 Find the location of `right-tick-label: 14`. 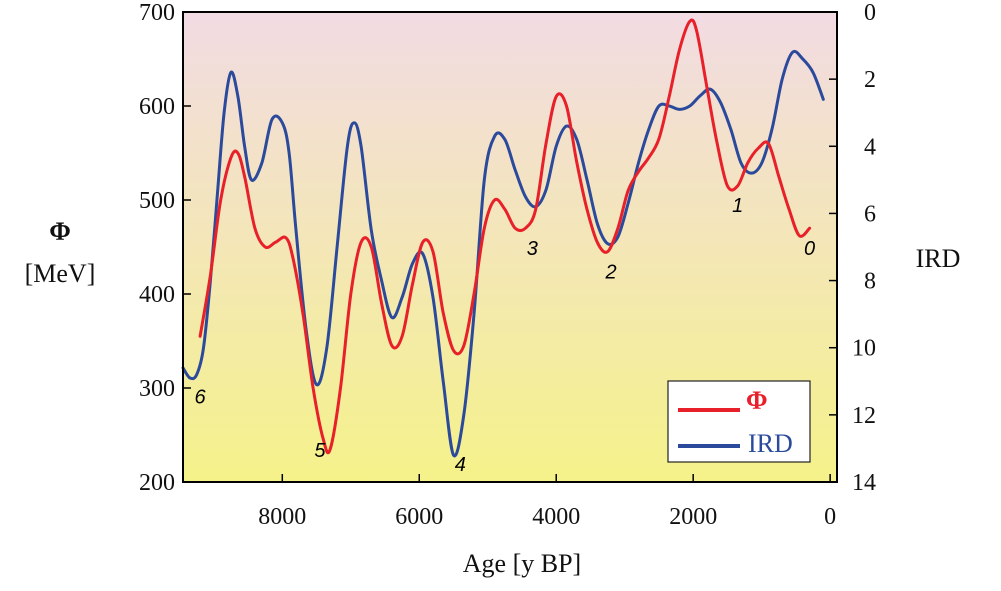

right-tick-label: 14 is located at coordinates (864, 483).